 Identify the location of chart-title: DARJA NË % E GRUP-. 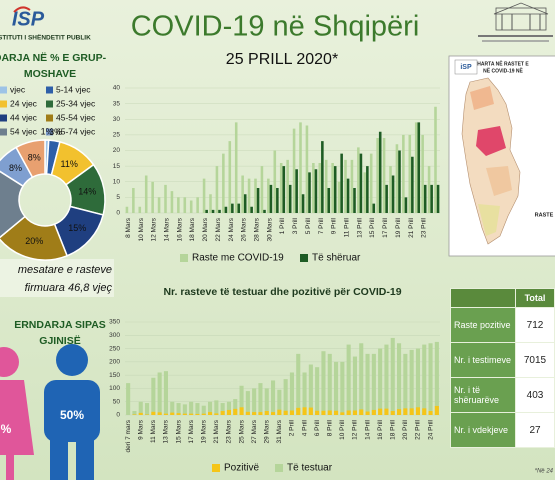
(53, 57).